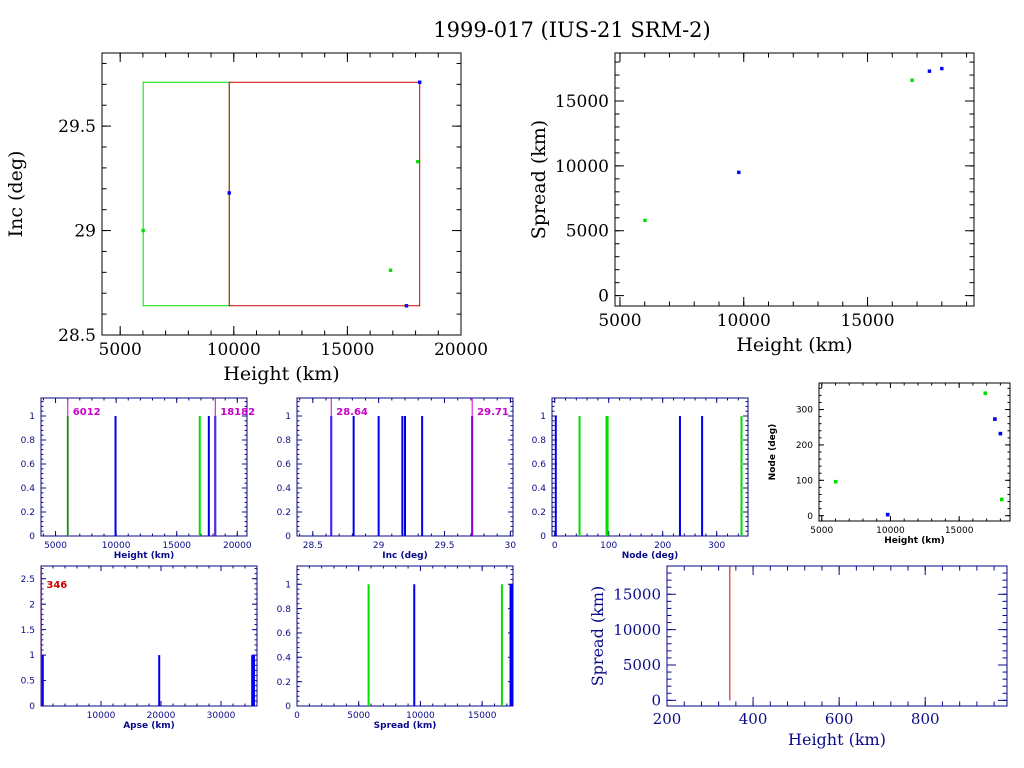  I want to click on y-tick-label: 2, so click(32, 605).